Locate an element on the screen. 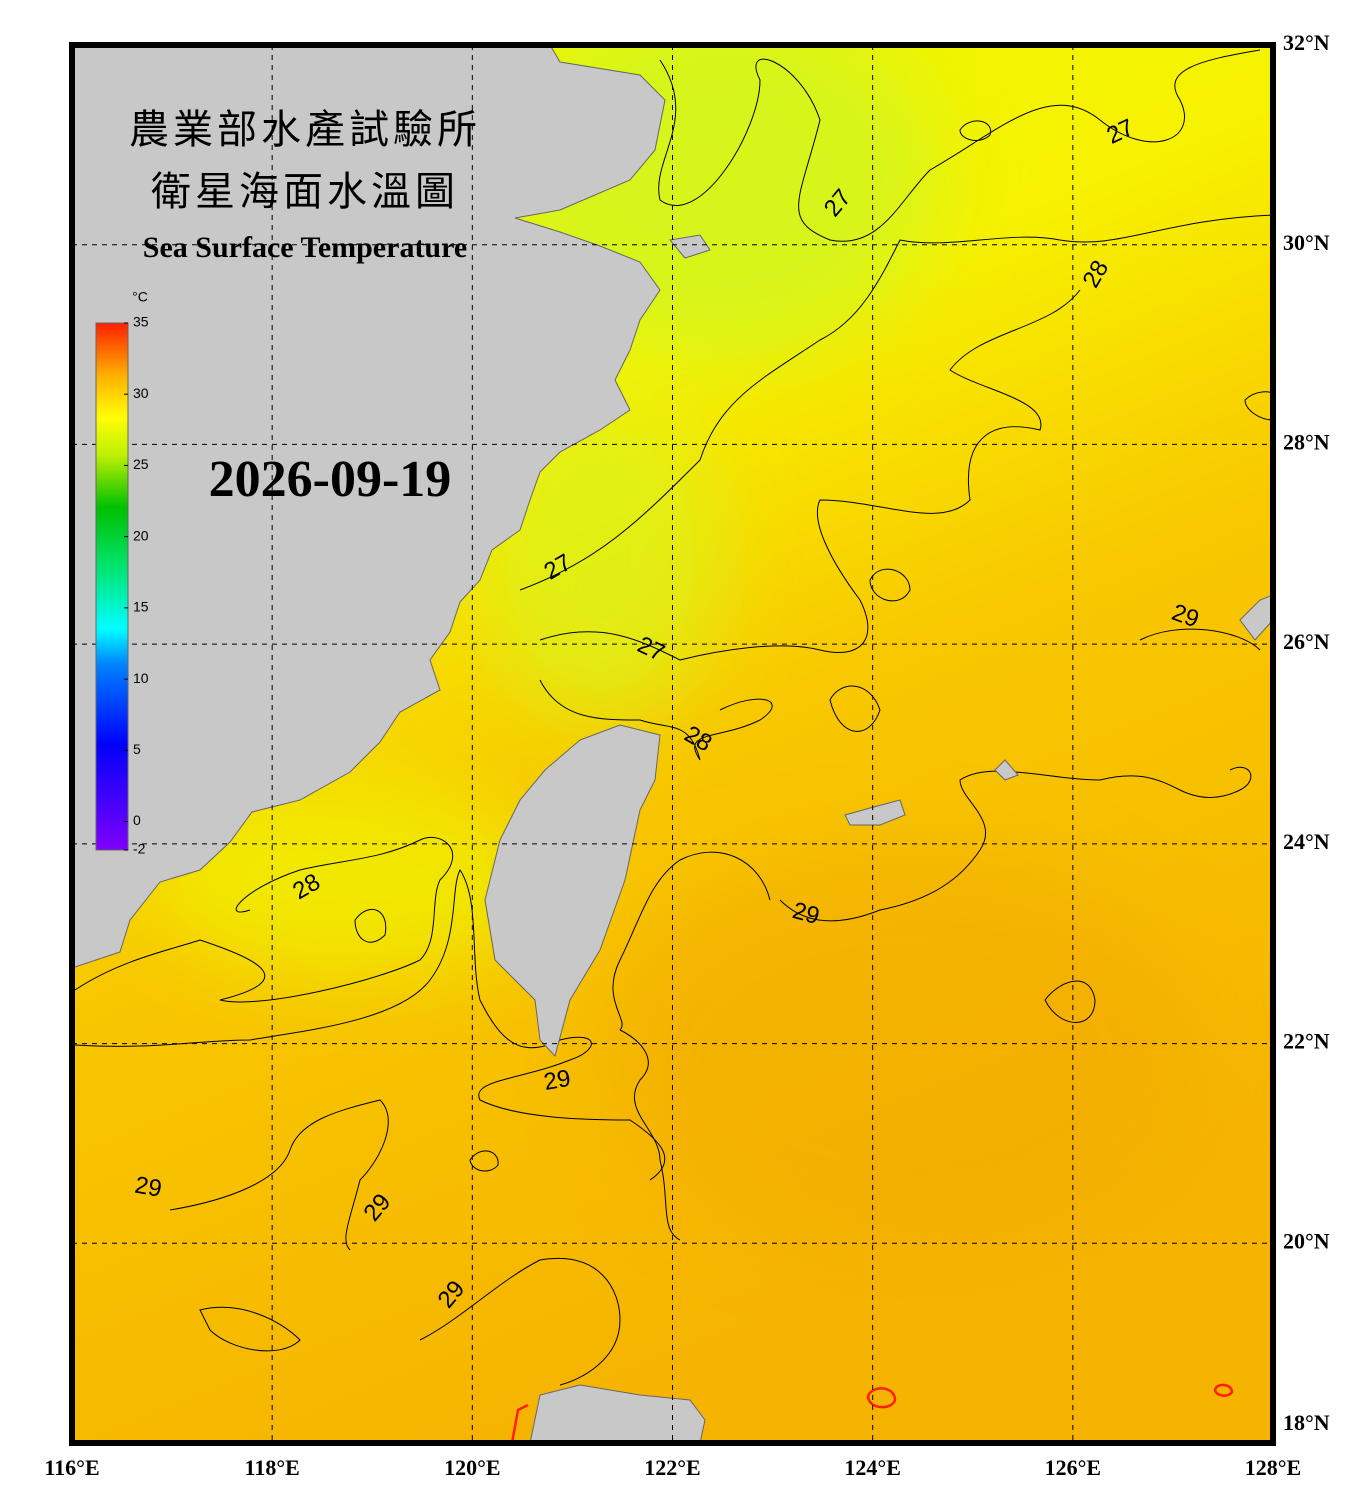 This screenshot has height=1500, width=1350. colorbar-tick-label: 30 is located at coordinates (141, 393).